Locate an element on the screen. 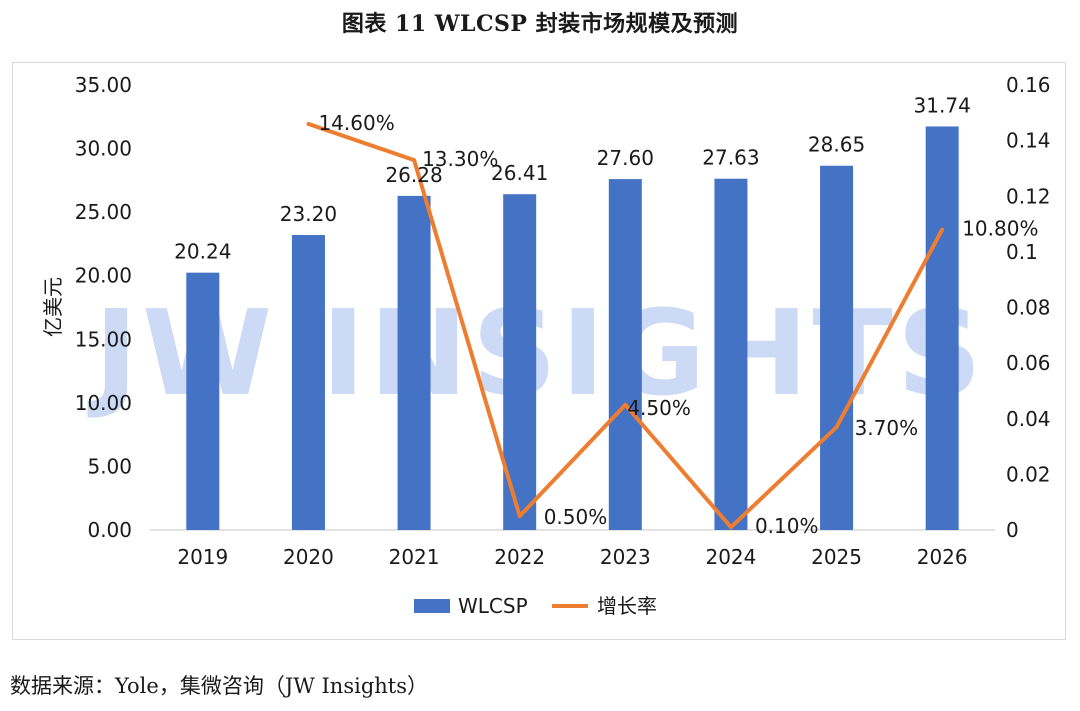 This screenshot has height=711, width=1080. bar-value-label: 31.74 is located at coordinates (942, 105).